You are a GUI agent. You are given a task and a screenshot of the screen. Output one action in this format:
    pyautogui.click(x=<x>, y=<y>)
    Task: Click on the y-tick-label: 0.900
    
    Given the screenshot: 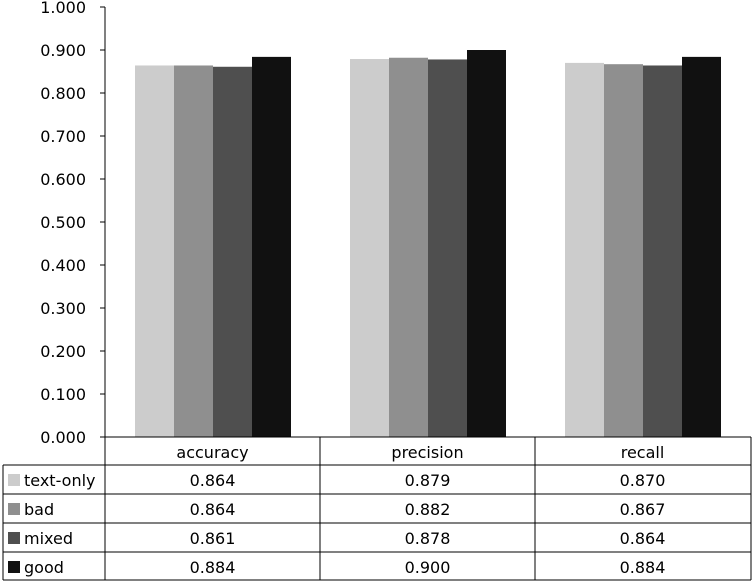 What is the action you would take?
    pyautogui.click(x=63, y=50)
    